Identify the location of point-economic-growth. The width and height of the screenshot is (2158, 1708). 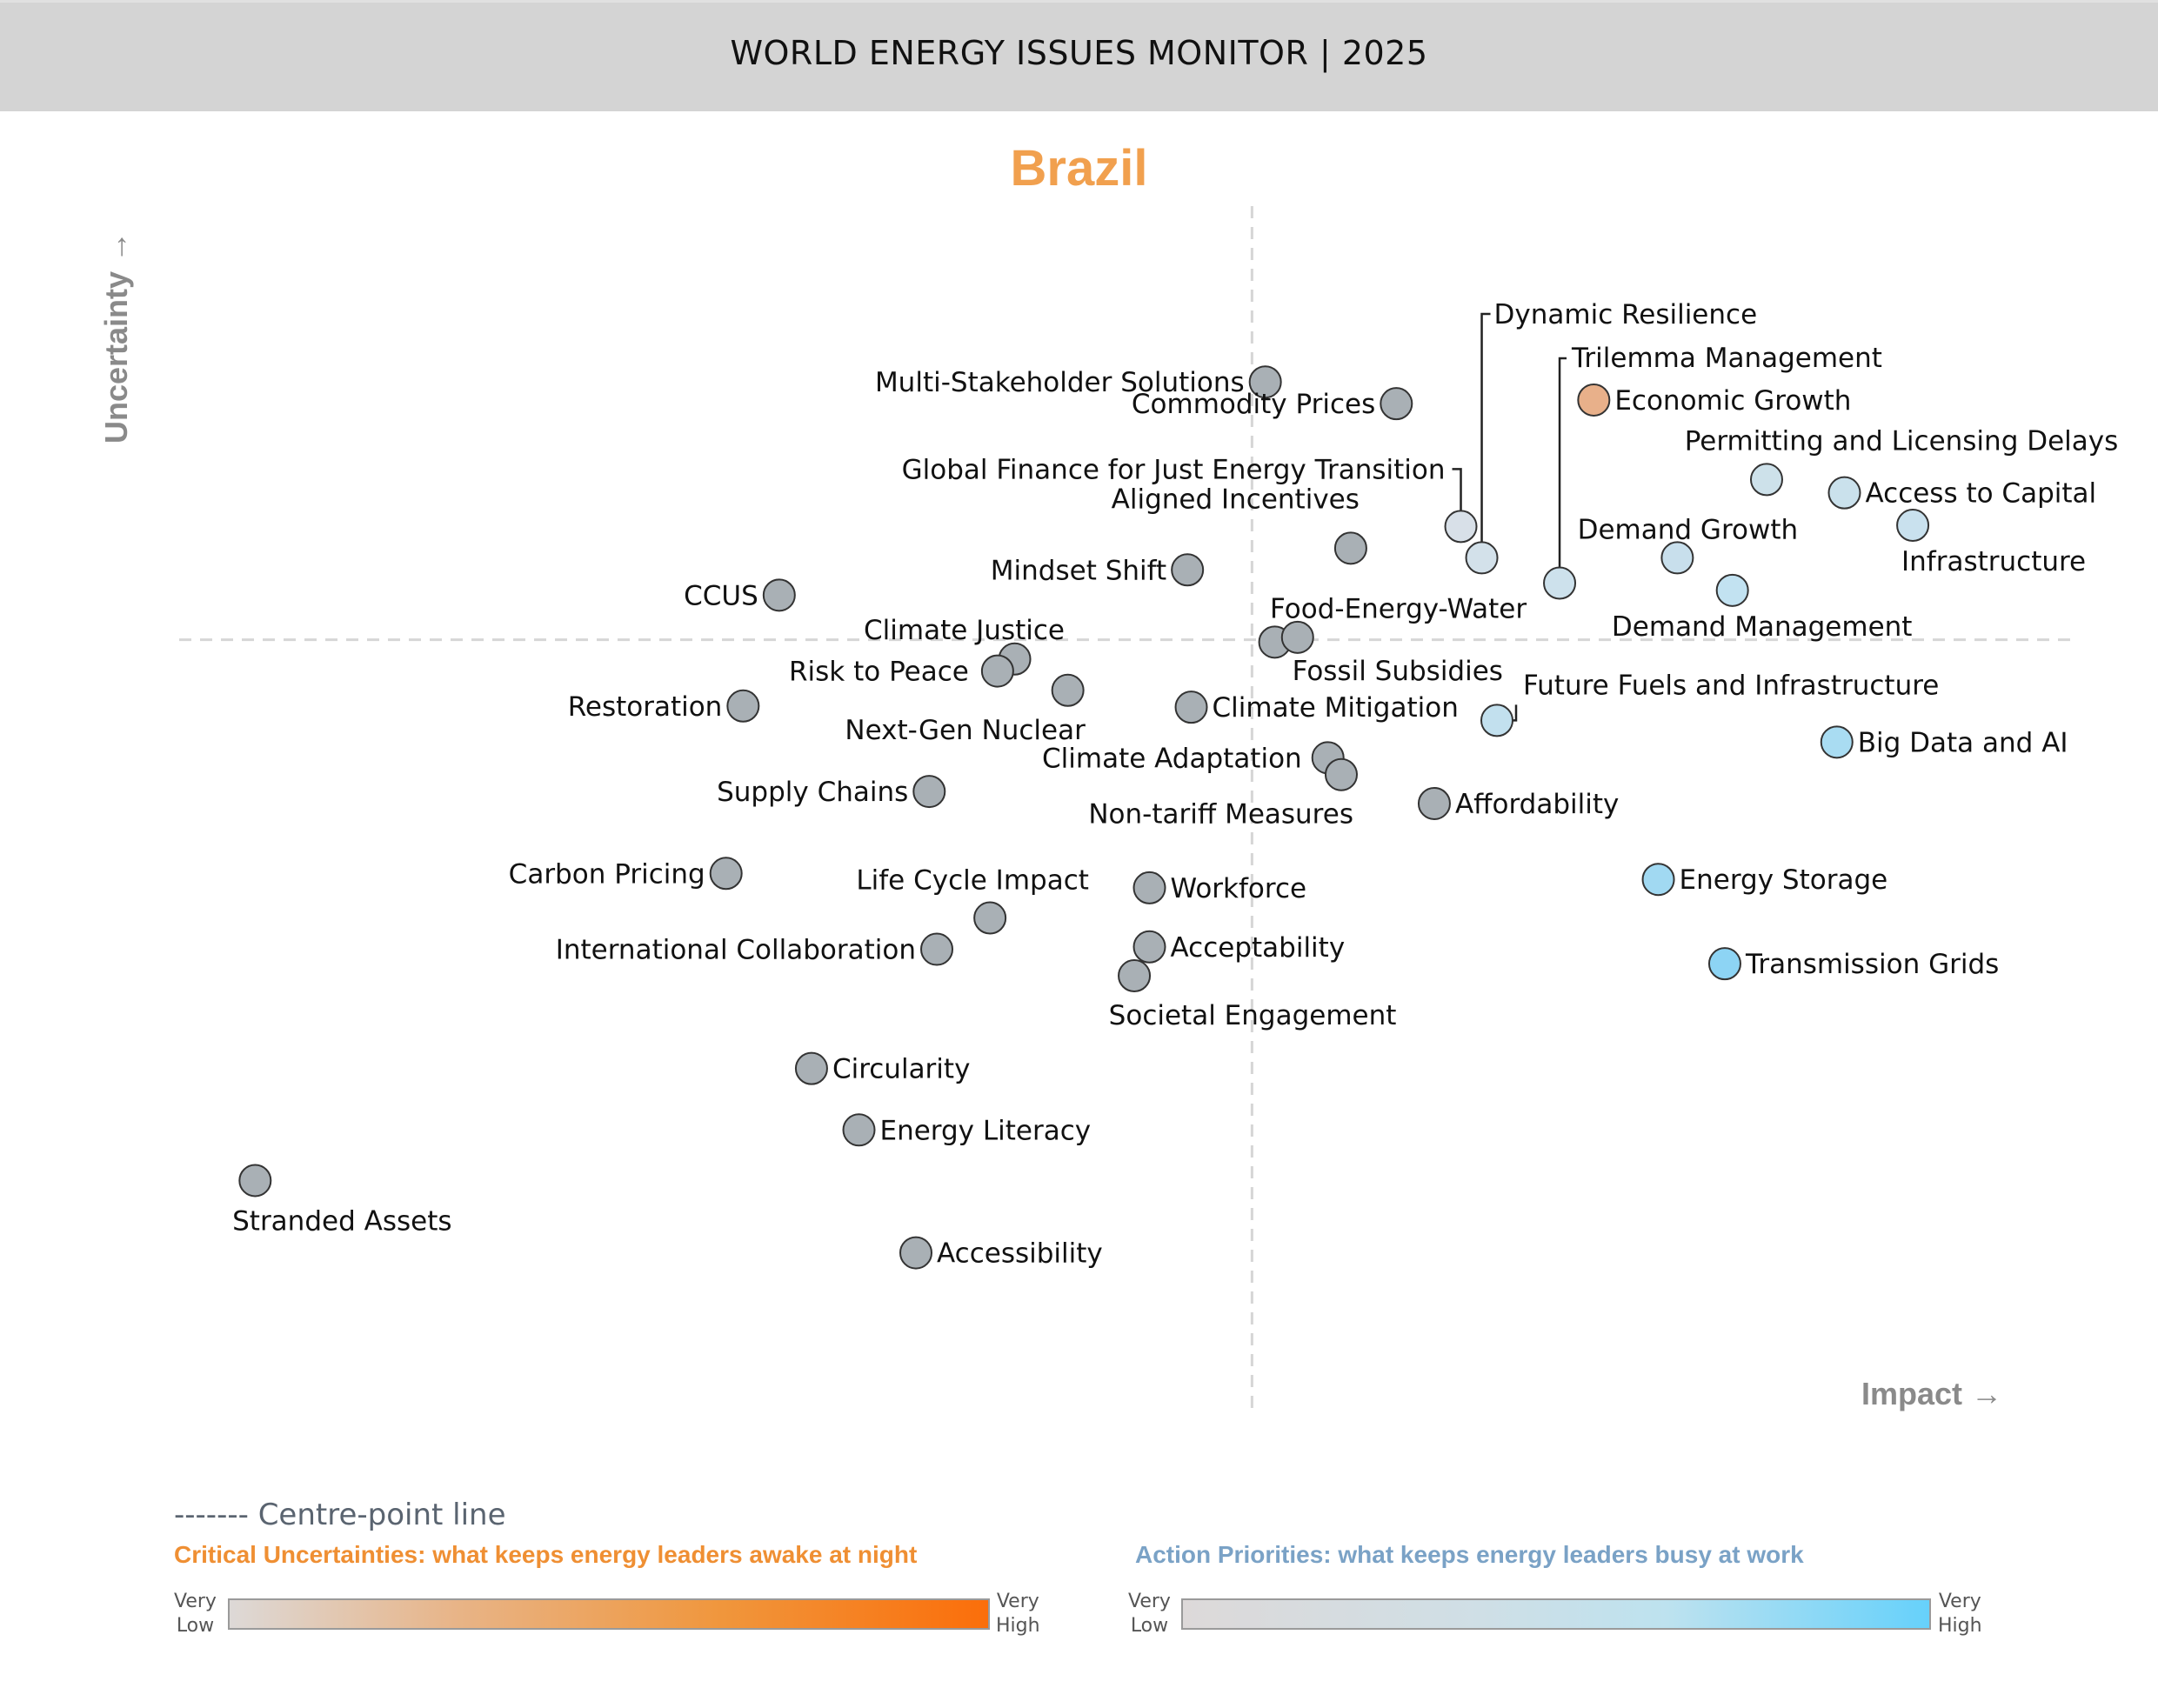
(1594, 400).